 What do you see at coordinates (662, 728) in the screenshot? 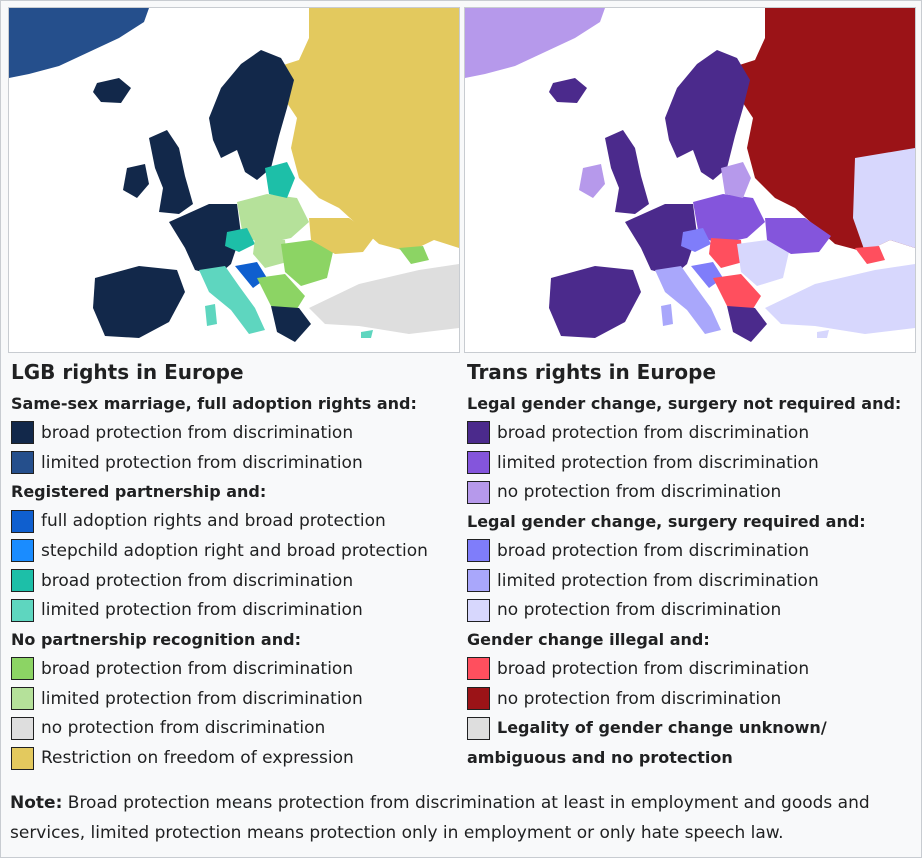
I see `legend-unknown-line1: Legality of gender change unknown/` at bounding box center [662, 728].